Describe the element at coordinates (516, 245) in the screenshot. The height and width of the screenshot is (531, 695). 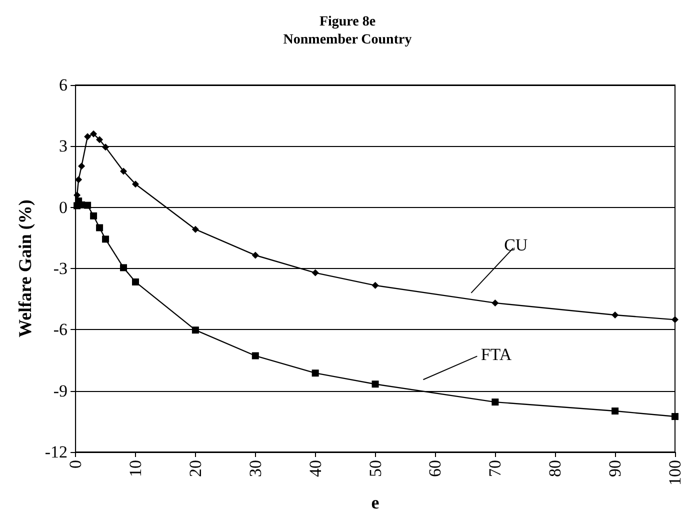
I see `text: CU` at that location.